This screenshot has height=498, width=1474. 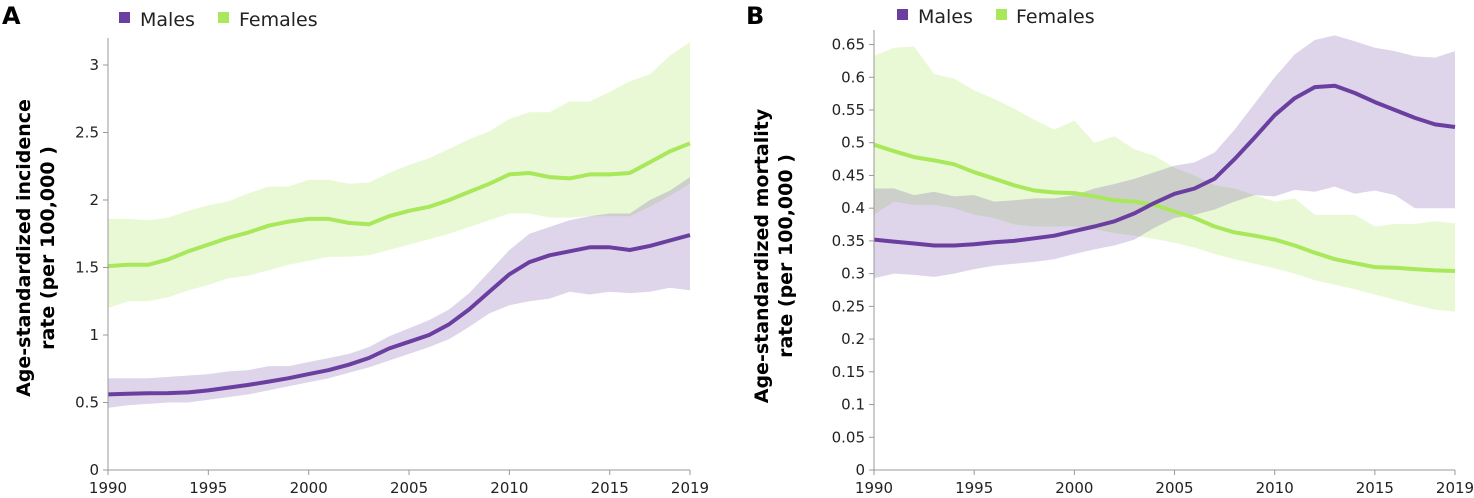 I want to click on y-tick-label: 0.1, so click(x=853, y=405).